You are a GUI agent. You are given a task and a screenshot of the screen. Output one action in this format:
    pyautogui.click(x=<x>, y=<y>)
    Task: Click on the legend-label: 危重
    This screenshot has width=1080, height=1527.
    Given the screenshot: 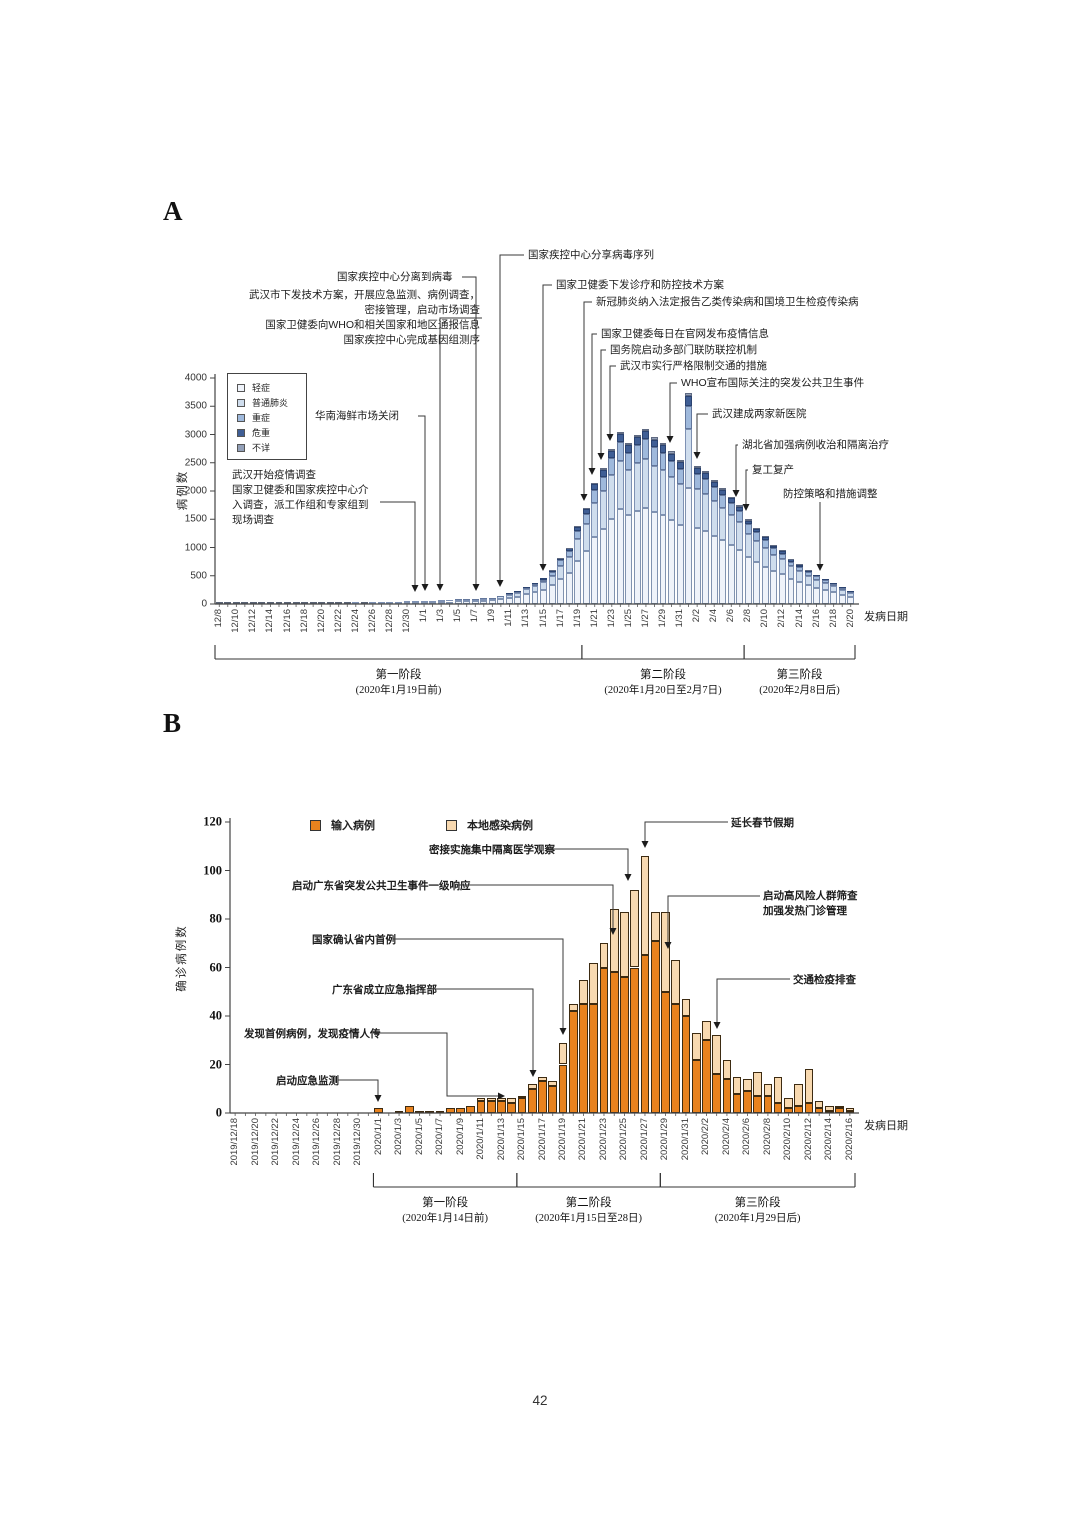 What is the action you would take?
    pyautogui.click(x=261, y=433)
    